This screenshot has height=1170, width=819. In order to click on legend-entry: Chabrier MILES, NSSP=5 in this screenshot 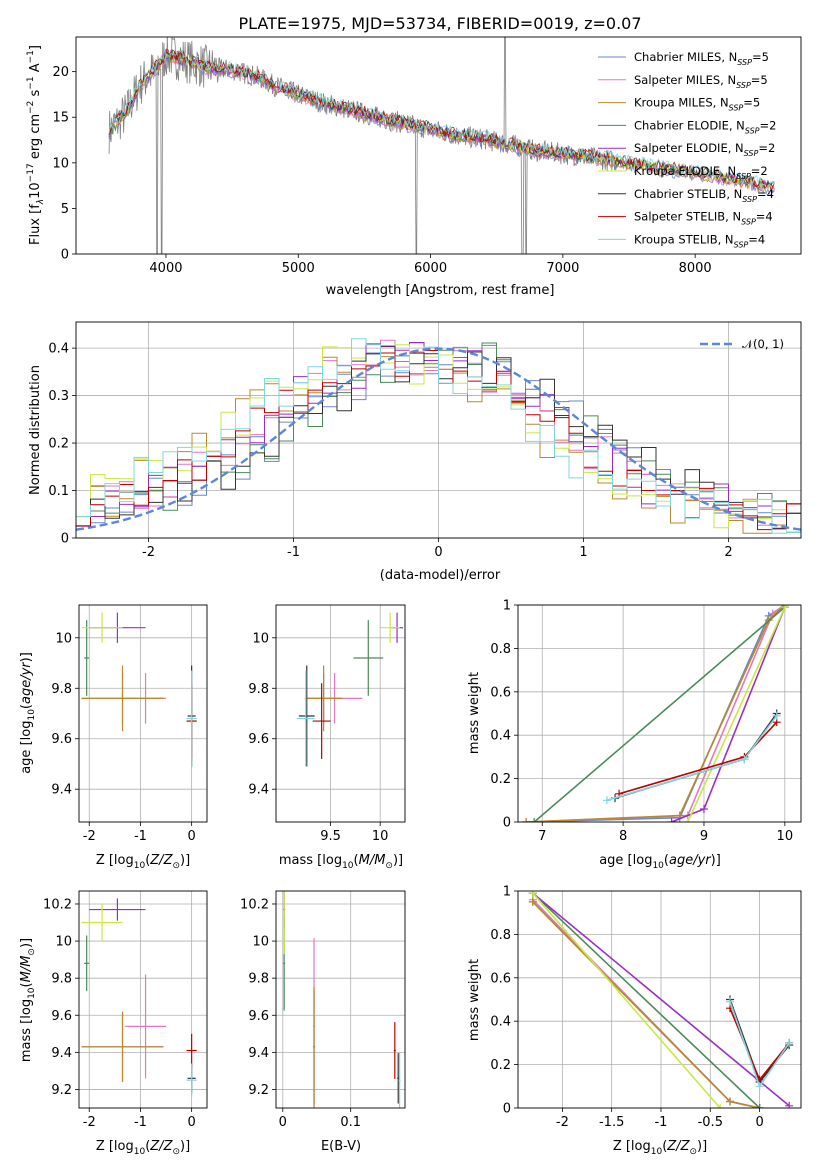, I will do `click(701, 58)`.